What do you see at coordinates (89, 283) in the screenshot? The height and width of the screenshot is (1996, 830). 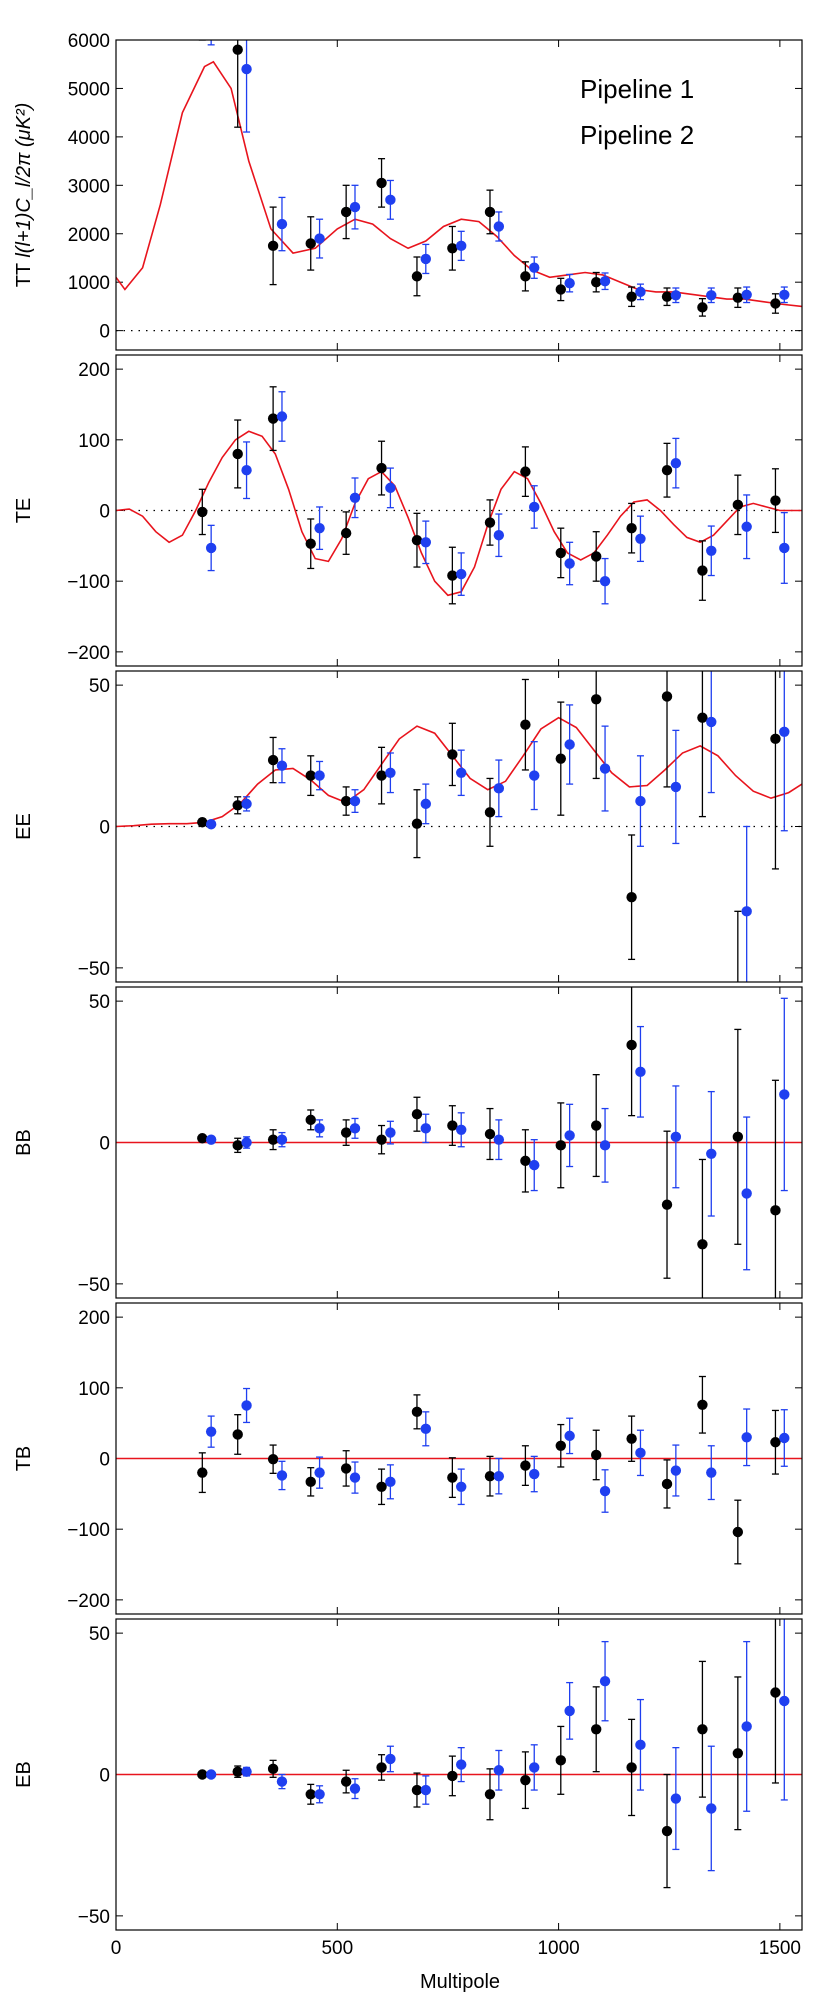 I see `y-tick-label: 1000` at bounding box center [89, 283].